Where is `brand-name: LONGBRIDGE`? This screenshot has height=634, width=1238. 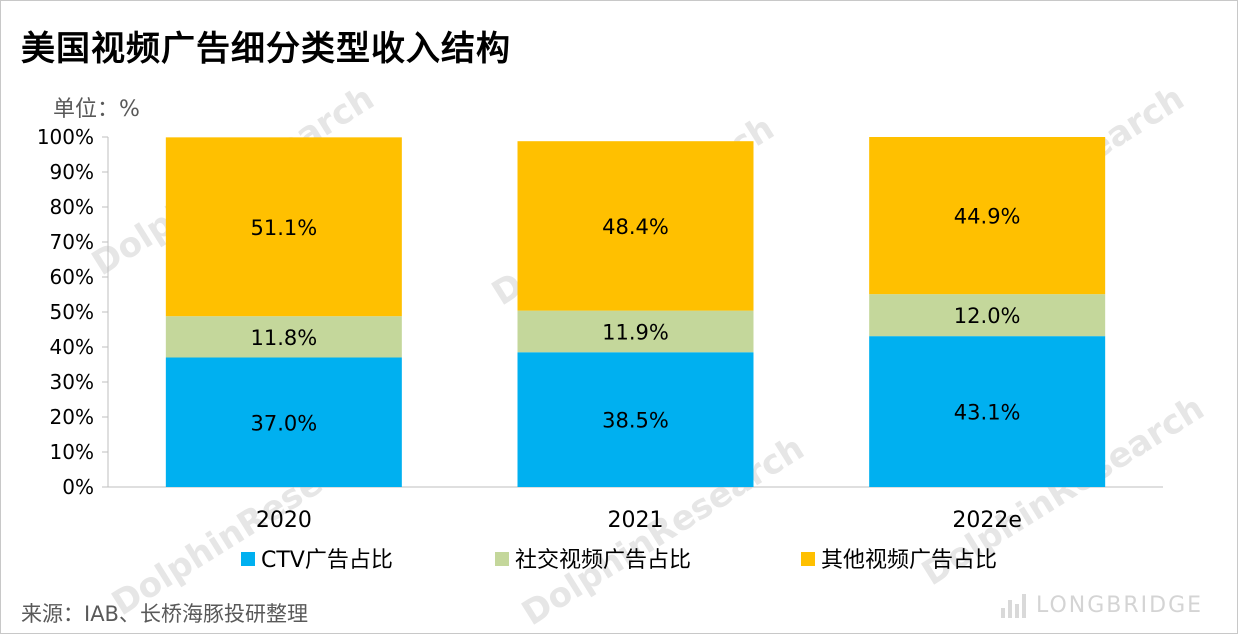 brand-name: LONGBRIDGE is located at coordinates (1120, 605).